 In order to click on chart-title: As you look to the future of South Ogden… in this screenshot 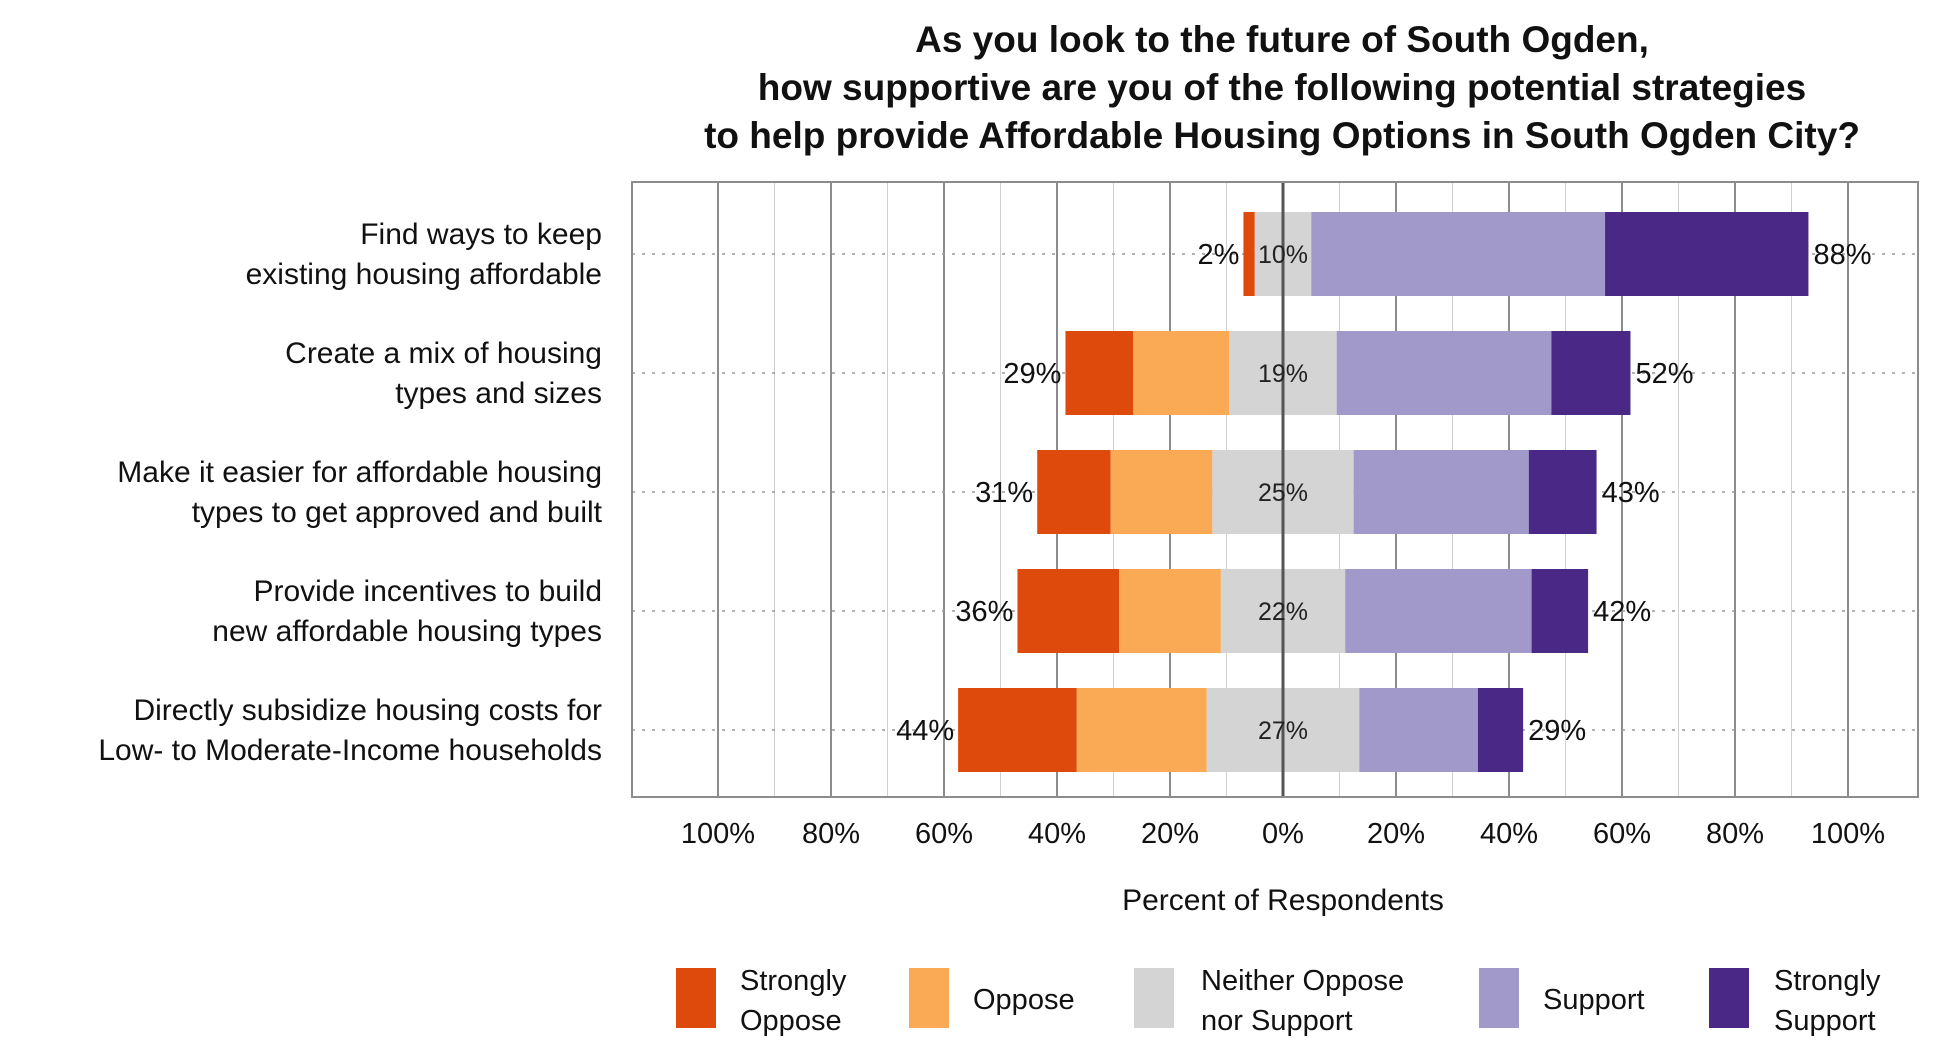, I will do `click(1282, 87)`.